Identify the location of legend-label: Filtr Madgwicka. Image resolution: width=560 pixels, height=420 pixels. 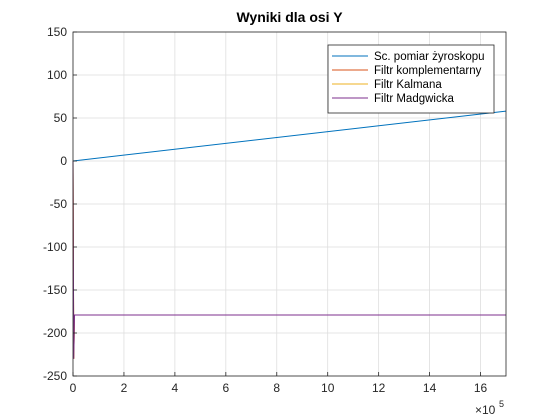
(414, 99).